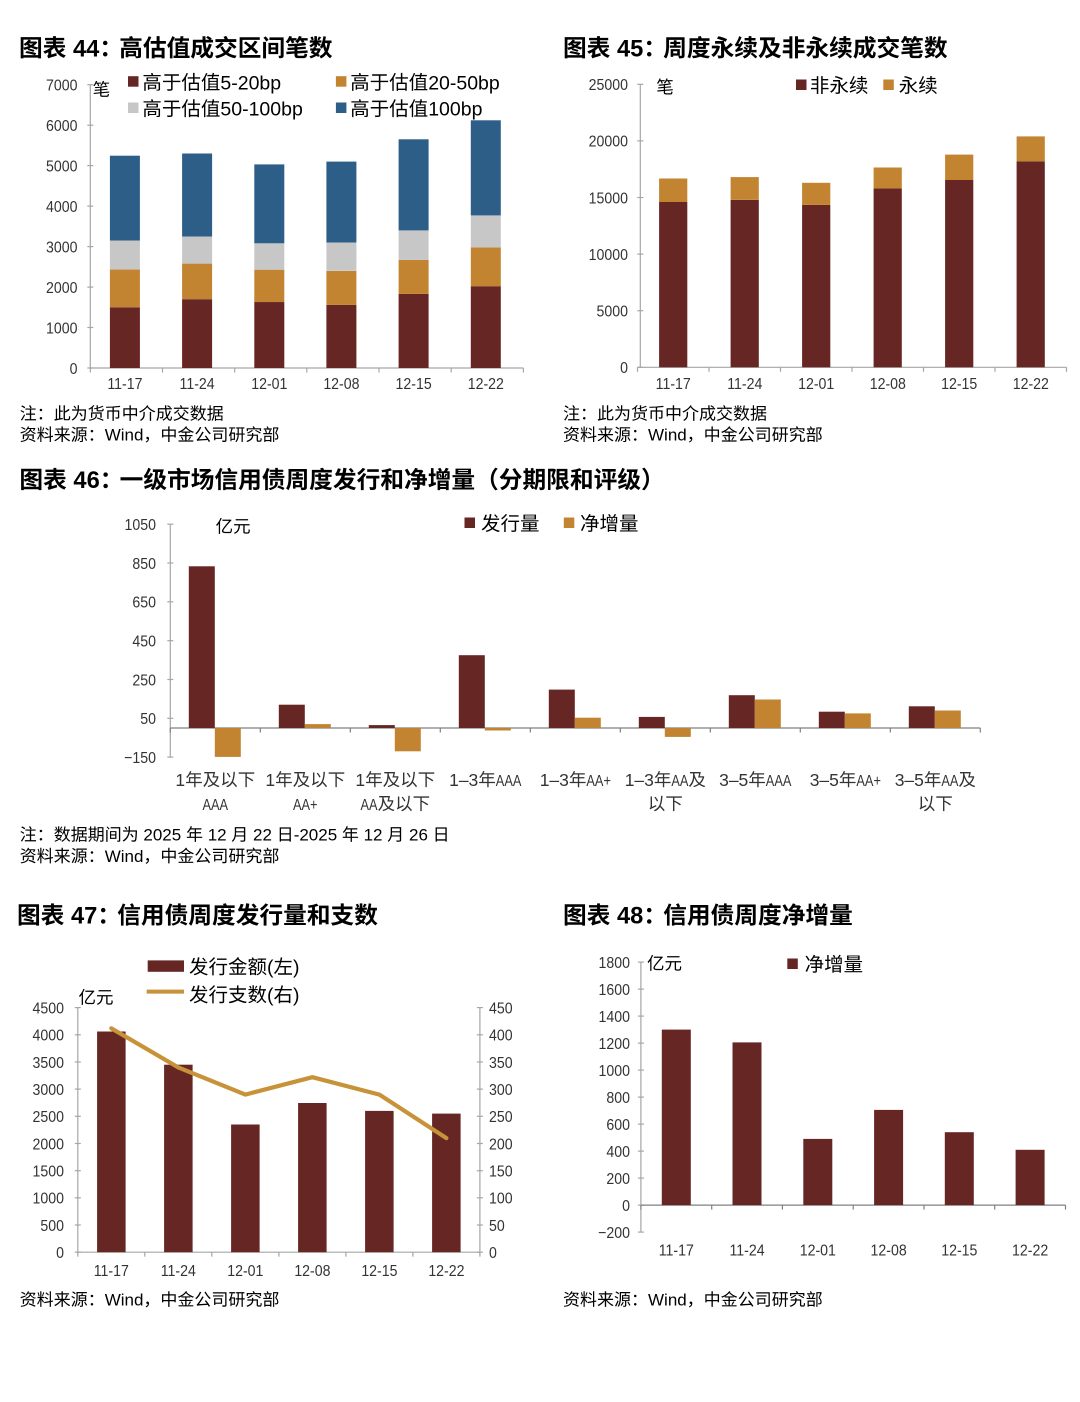  I want to click on svg-text: 7000, so click(61, 86).